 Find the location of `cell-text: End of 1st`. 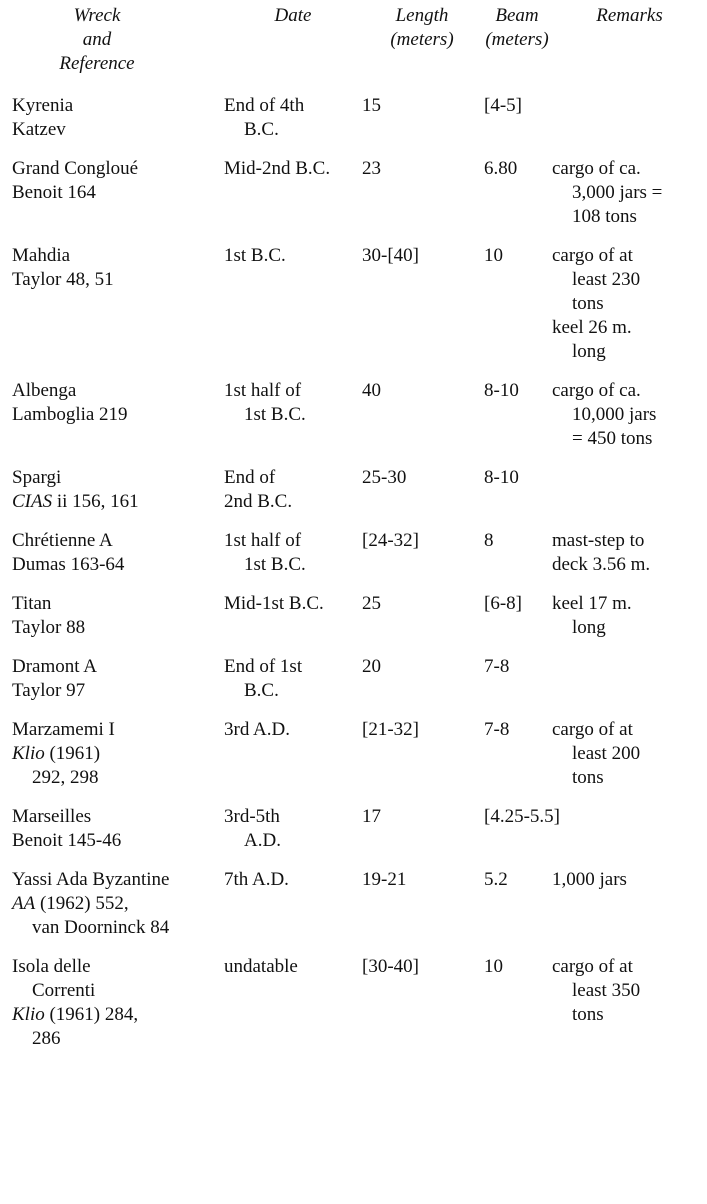

cell-text: End of 1st is located at coordinates (263, 666).